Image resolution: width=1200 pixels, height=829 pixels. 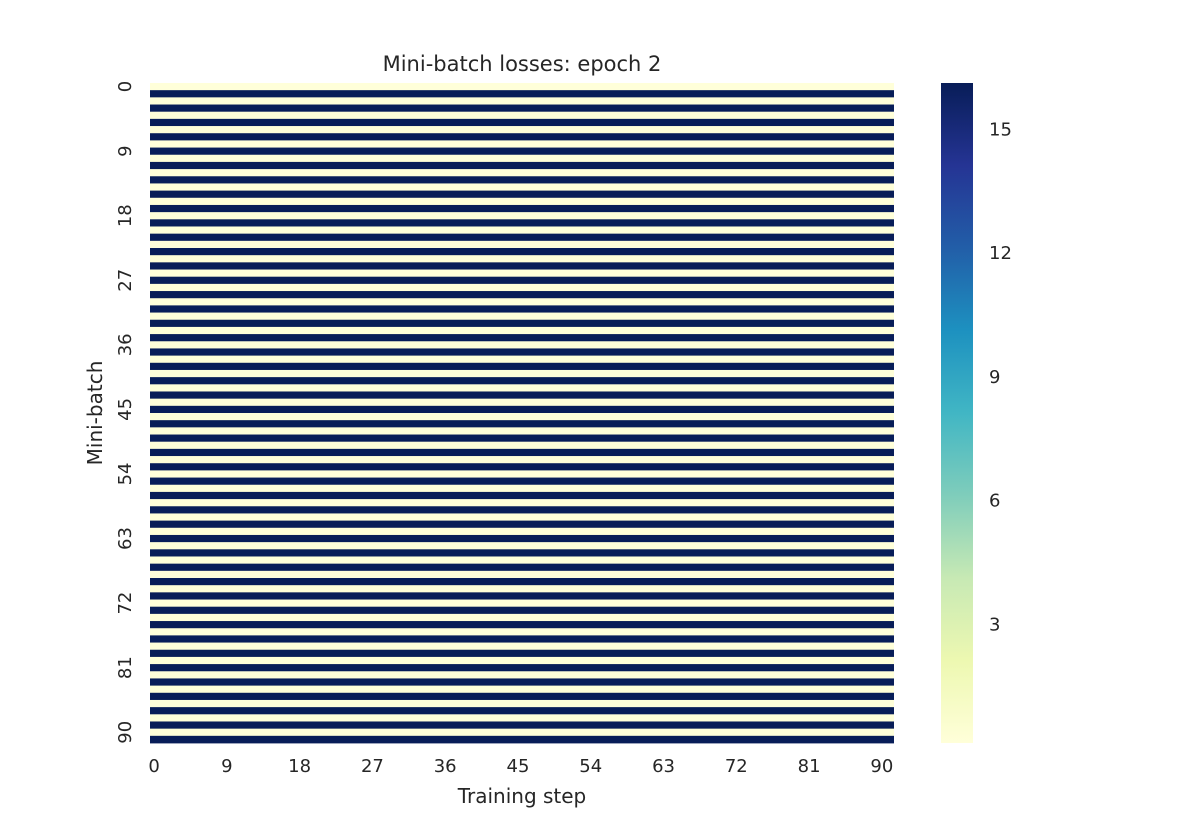 What do you see at coordinates (125, 538) in the screenshot?
I see `y-tick-label: 63` at bounding box center [125, 538].